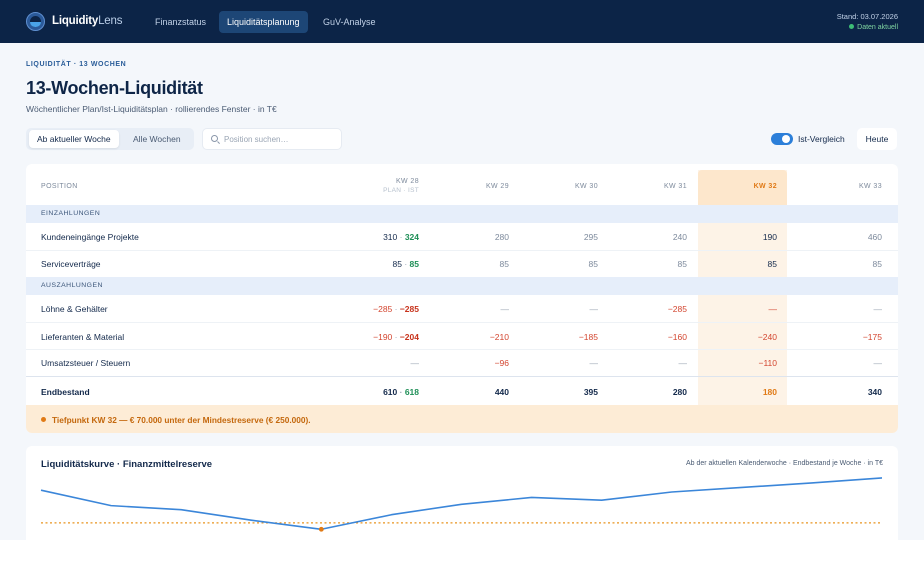 The image size is (924, 578). Describe the element at coordinates (682, 264) in the screenshot. I see `cell-kw31: 85` at that location.